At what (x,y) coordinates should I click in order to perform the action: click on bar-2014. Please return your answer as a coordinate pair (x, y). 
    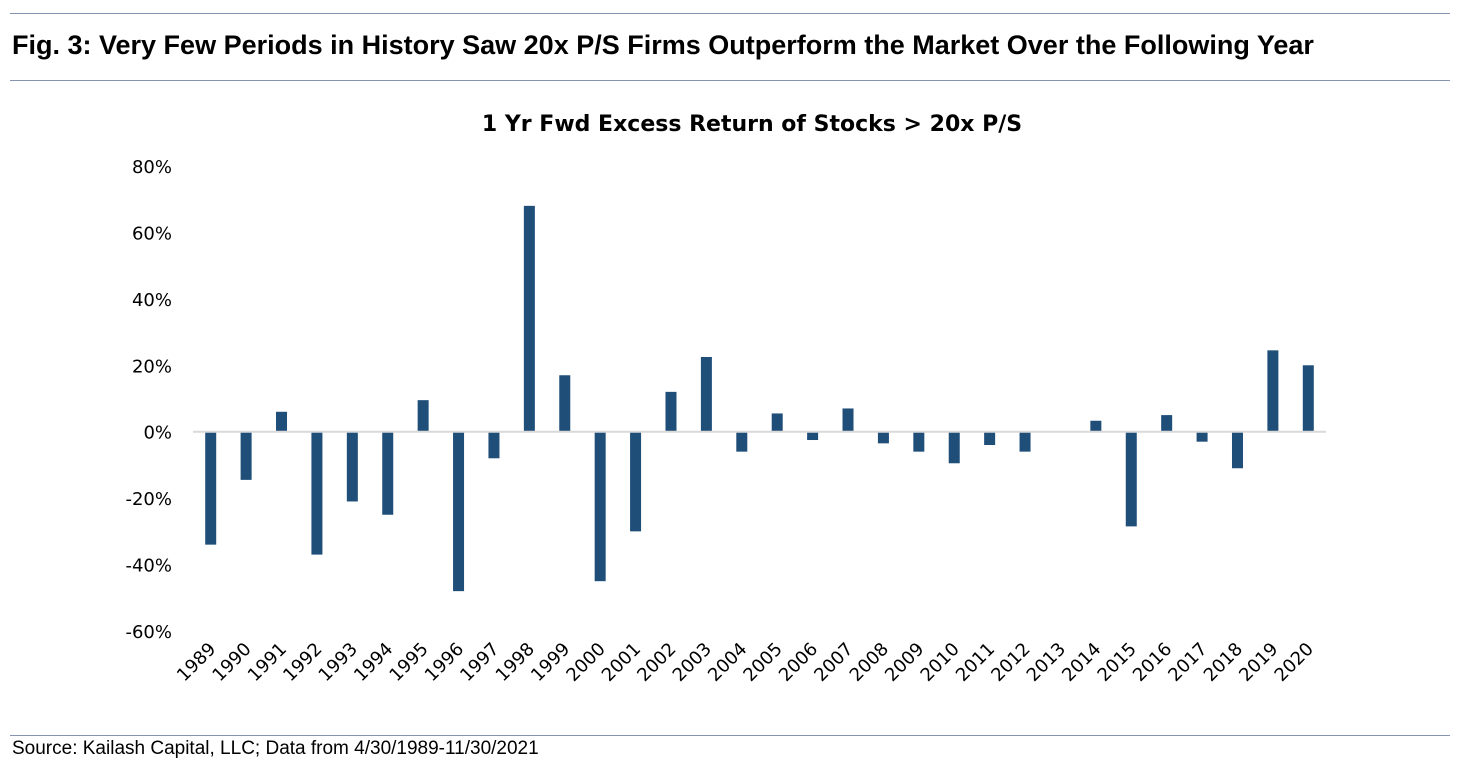
    Looking at the image, I should click on (1096, 426).